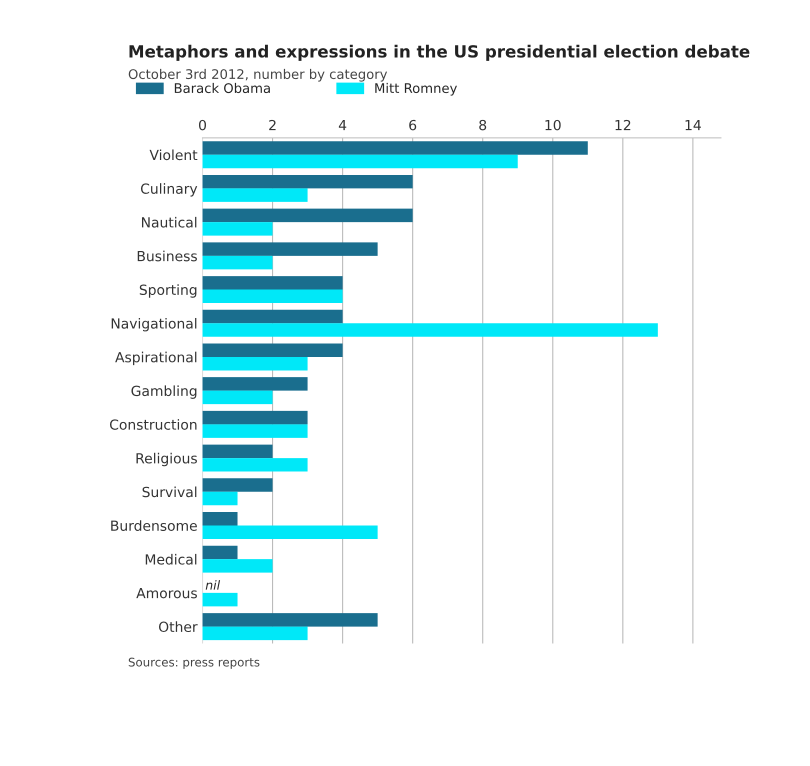 This screenshot has width=810, height=766. I want to click on y-tick-label: Construction, so click(153, 424).